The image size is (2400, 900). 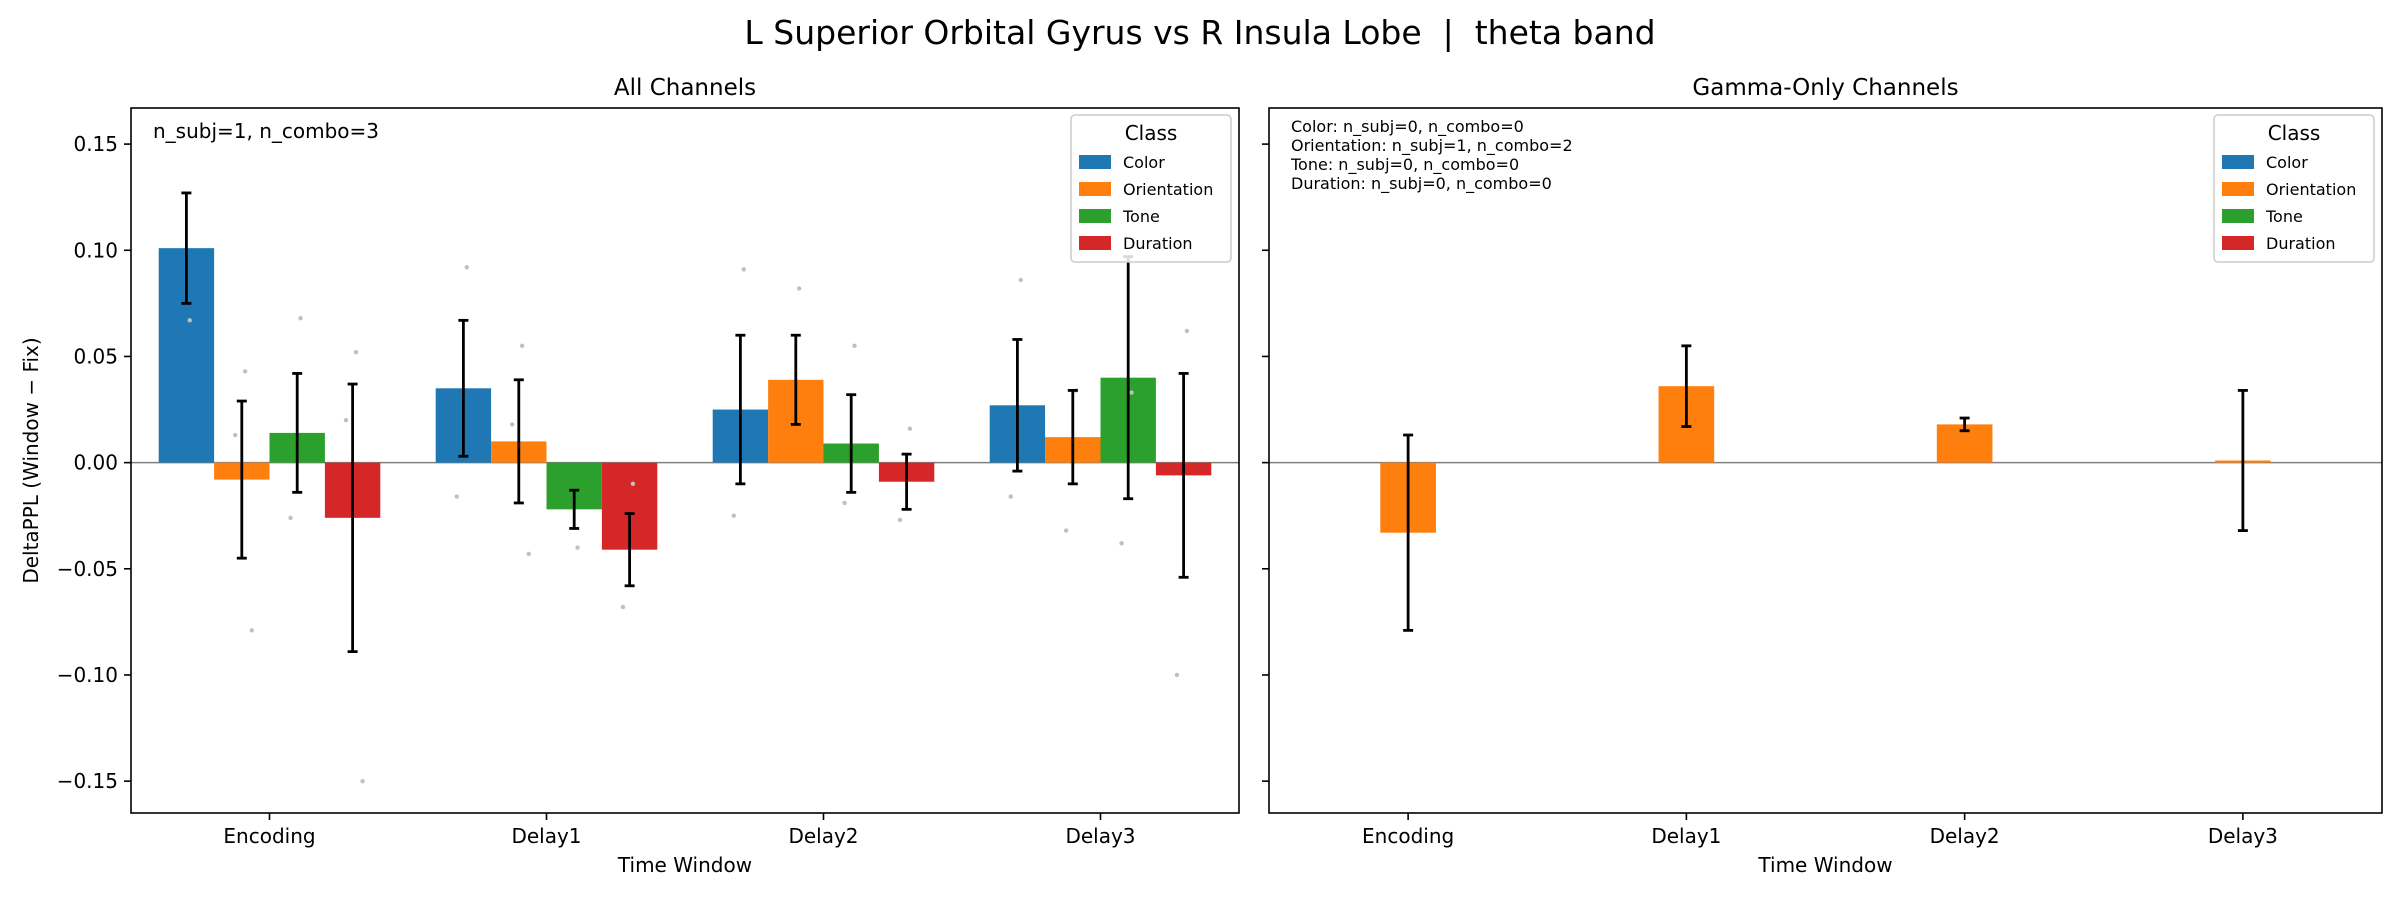 What do you see at coordinates (2243, 836) in the screenshot?
I see `x-tick-label: Delay3` at bounding box center [2243, 836].